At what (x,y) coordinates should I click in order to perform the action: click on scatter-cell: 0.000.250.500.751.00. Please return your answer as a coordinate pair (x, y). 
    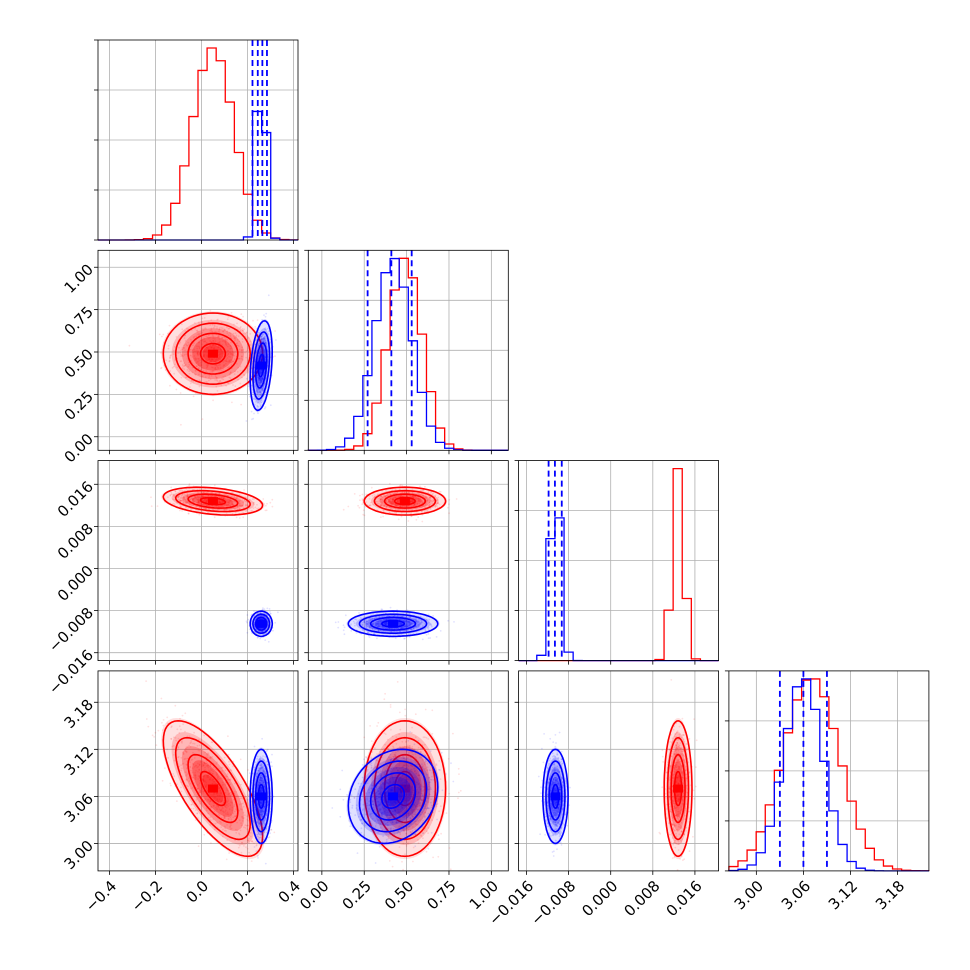
    Looking at the image, I should click on (180, 357).